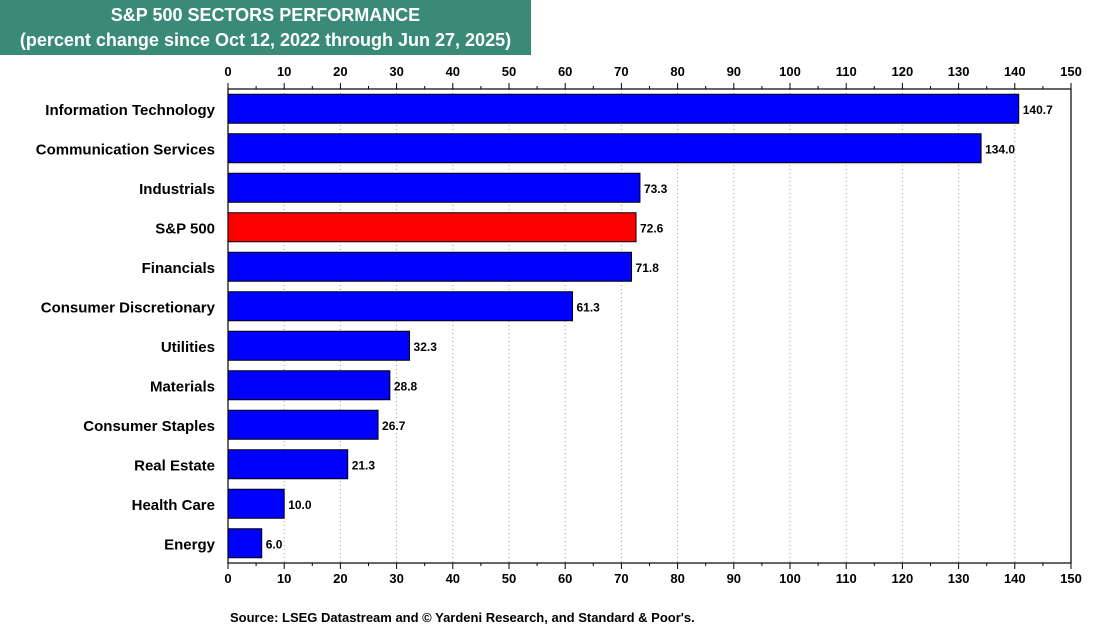  Describe the element at coordinates (734, 71) in the screenshot. I see `x-tick-label-top: 90` at that location.